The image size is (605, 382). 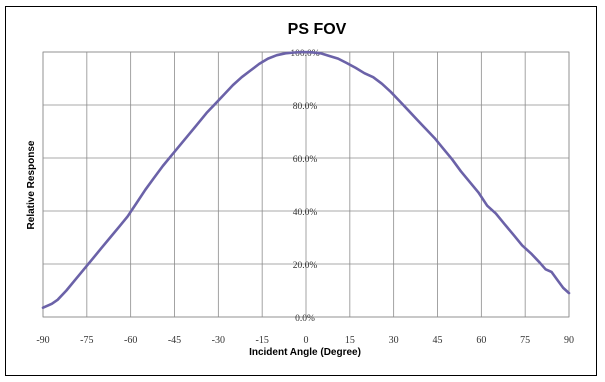 What do you see at coordinates (317, 29) in the screenshot?
I see `chart-title: PS FOV` at bounding box center [317, 29].